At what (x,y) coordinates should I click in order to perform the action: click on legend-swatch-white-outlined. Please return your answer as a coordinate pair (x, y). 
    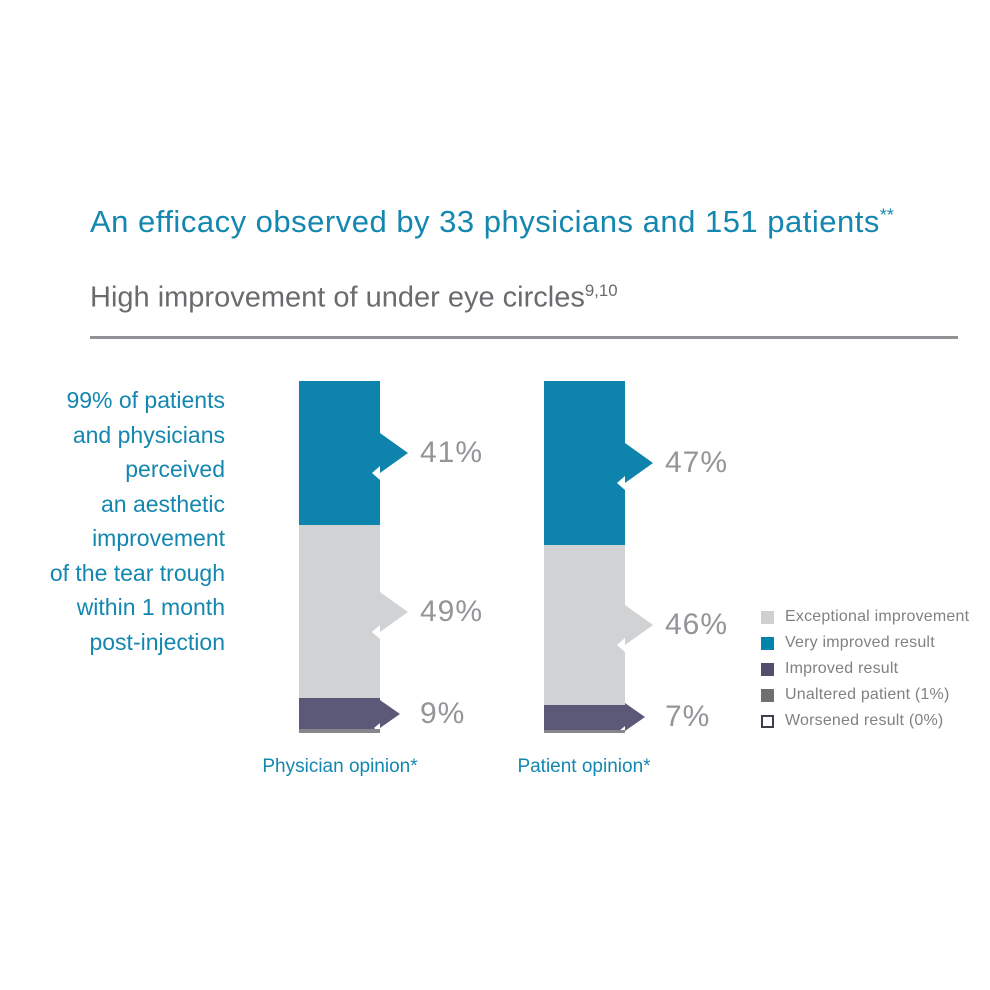
    Looking at the image, I should click on (767, 721).